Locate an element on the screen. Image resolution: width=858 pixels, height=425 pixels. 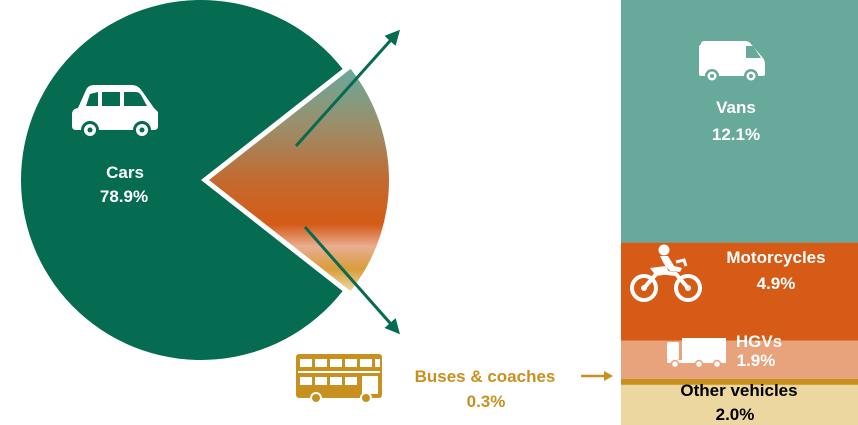
hgvs-bar is located at coordinates (739, 359).